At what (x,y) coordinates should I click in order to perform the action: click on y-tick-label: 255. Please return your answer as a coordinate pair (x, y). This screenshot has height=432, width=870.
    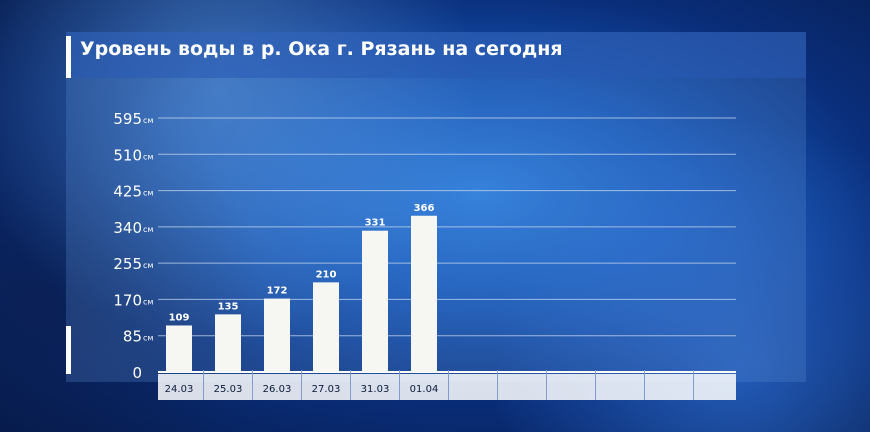
    Looking at the image, I should click on (127, 264).